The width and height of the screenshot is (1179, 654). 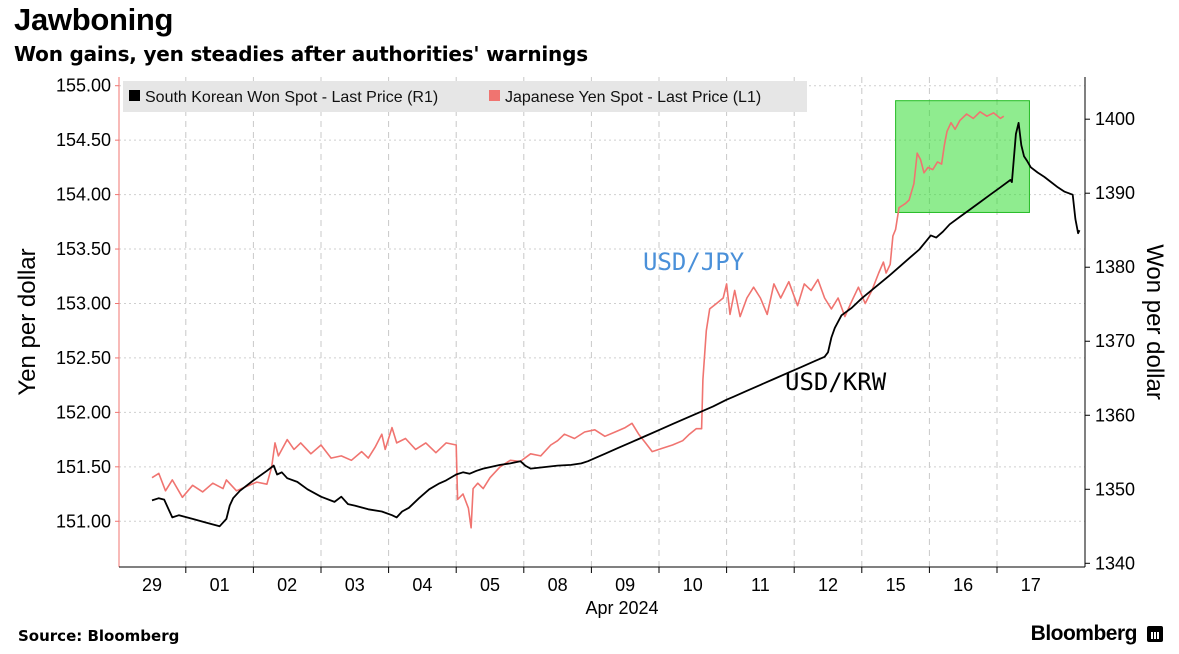 I want to click on legend-label-won: South Korean Won Spot - Last Price (R1), so click(x=291, y=97).